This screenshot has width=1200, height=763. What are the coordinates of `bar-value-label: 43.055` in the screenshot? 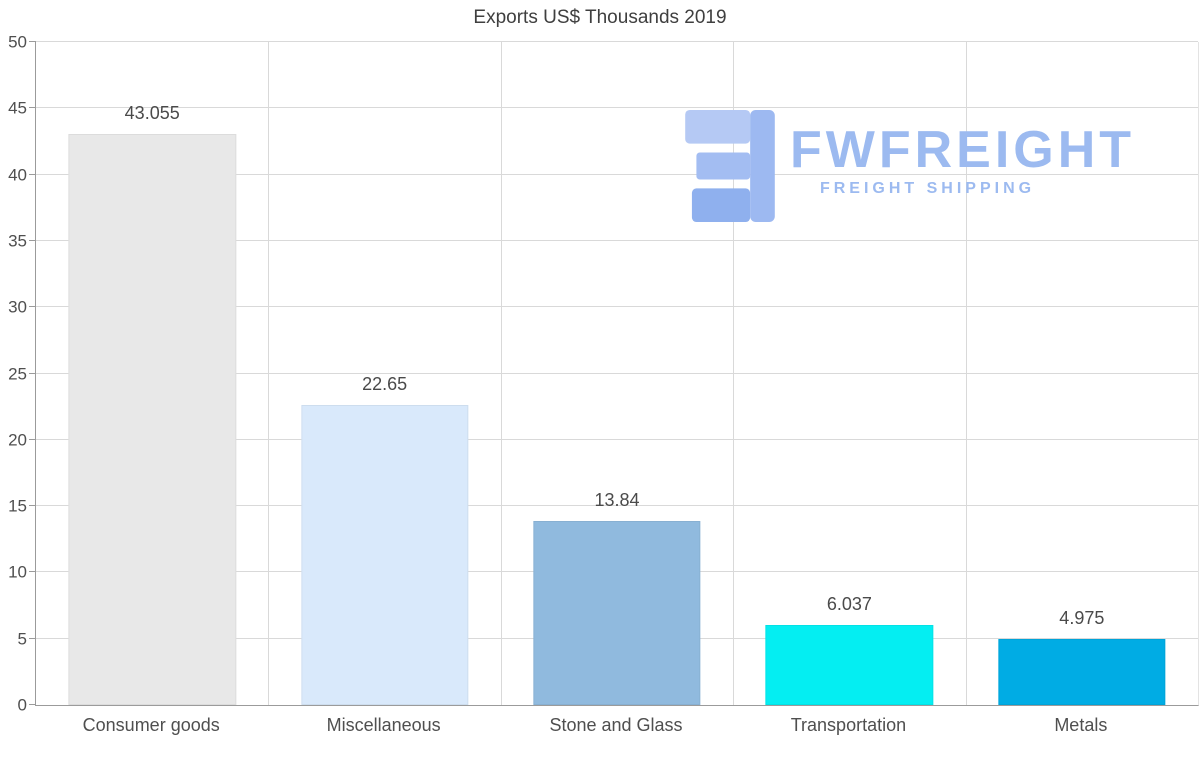 It's located at (152, 113).